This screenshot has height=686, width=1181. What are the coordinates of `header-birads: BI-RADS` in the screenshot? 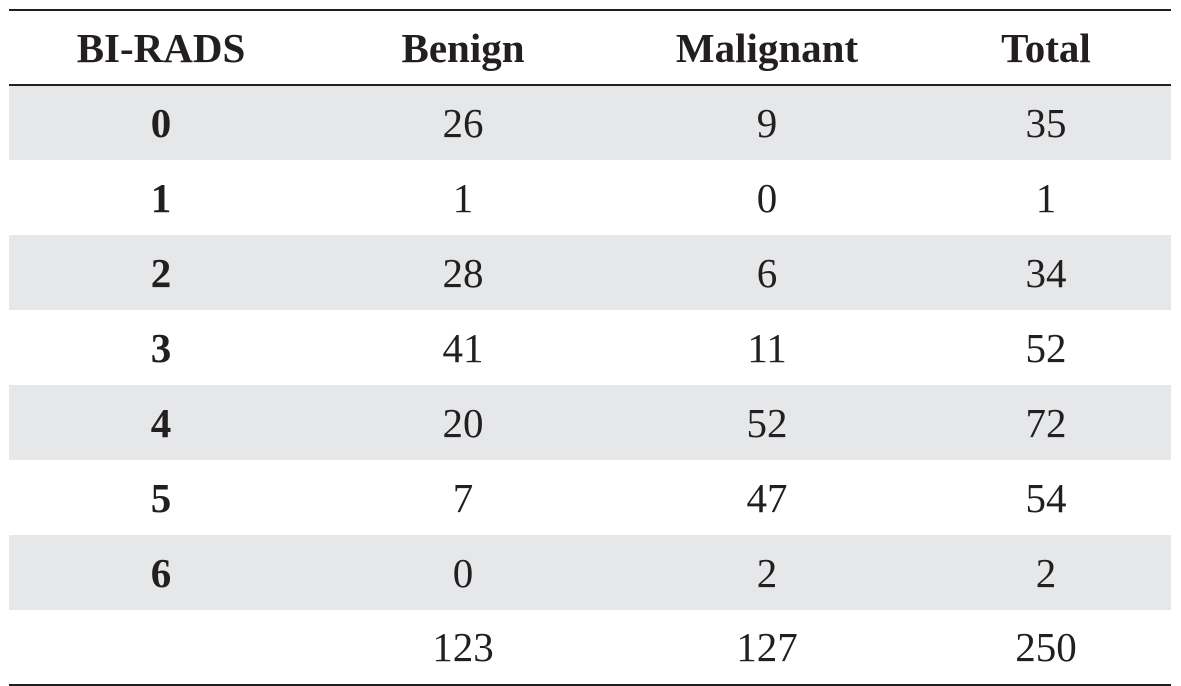 It's located at (161, 47).